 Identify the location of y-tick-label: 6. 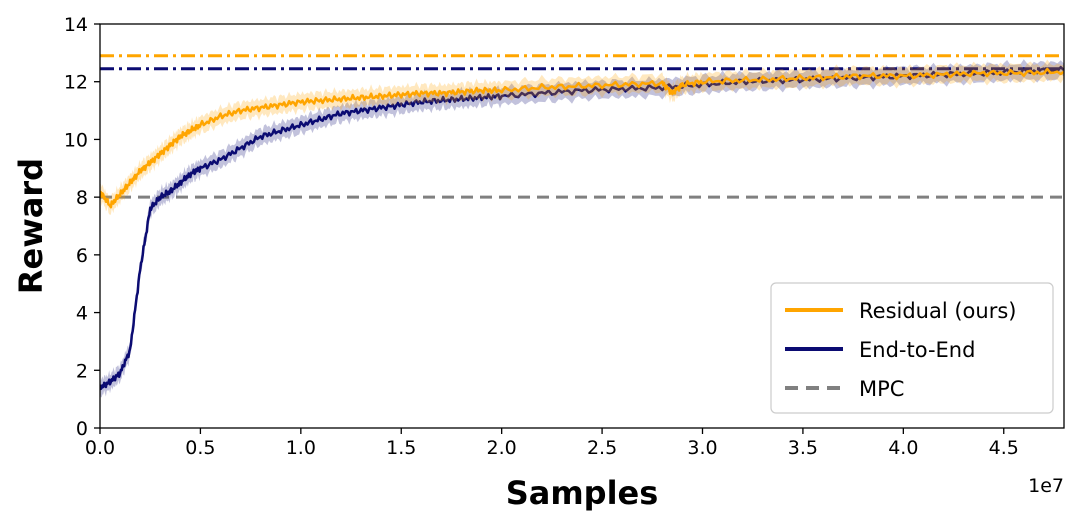
(82, 256).